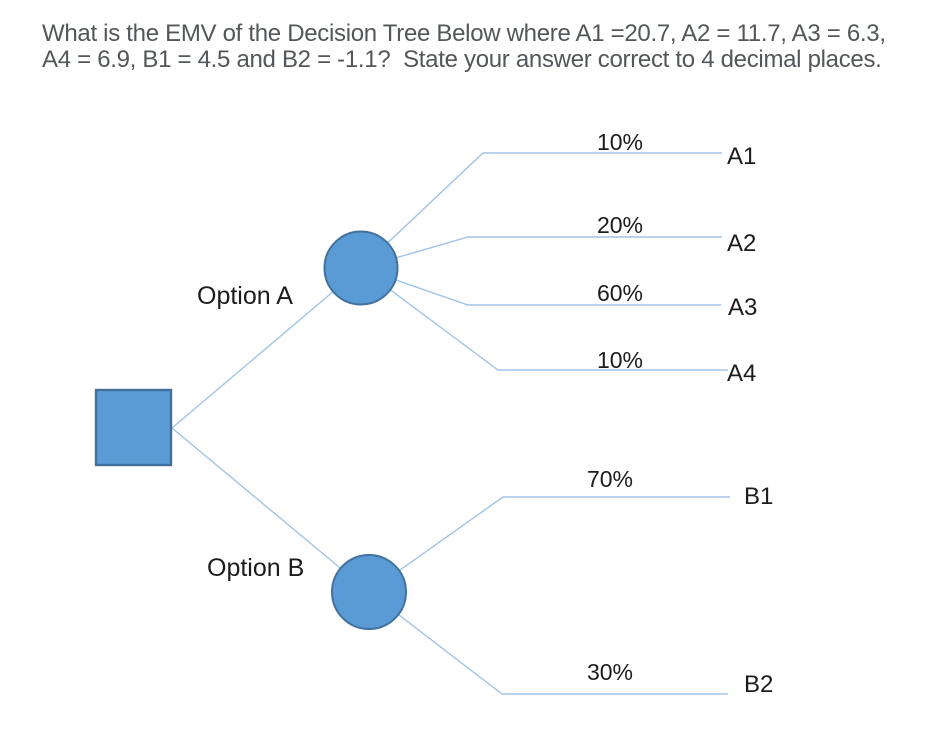 The width and height of the screenshot is (950, 744). Describe the element at coordinates (256, 568) in the screenshot. I see `option-b-label: Option B` at that location.